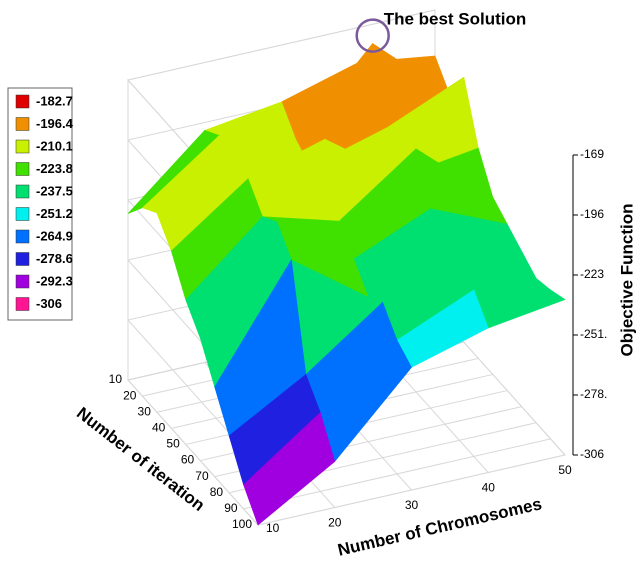  Describe the element at coordinates (54, 280) in the screenshot. I see `legend-label: -292.3` at that location.